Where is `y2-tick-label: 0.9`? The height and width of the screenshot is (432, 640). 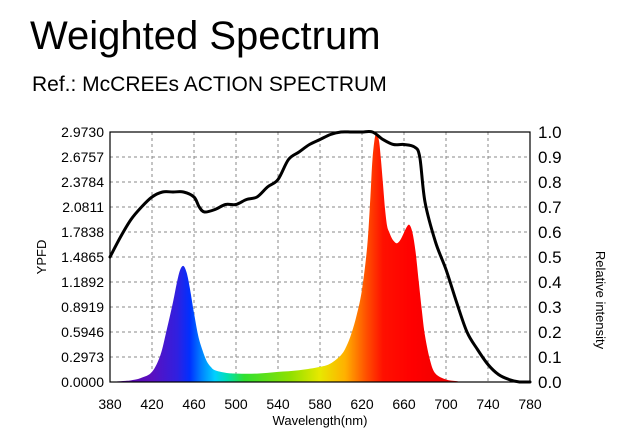 y2-tick-label: 0.9 is located at coordinates (550, 157).